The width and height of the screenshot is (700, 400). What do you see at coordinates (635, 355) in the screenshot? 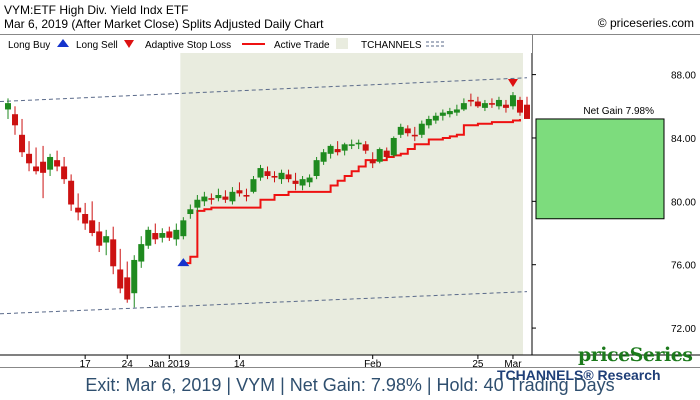
I see `priceseries-logo: priceSeries` at bounding box center [635, 355].